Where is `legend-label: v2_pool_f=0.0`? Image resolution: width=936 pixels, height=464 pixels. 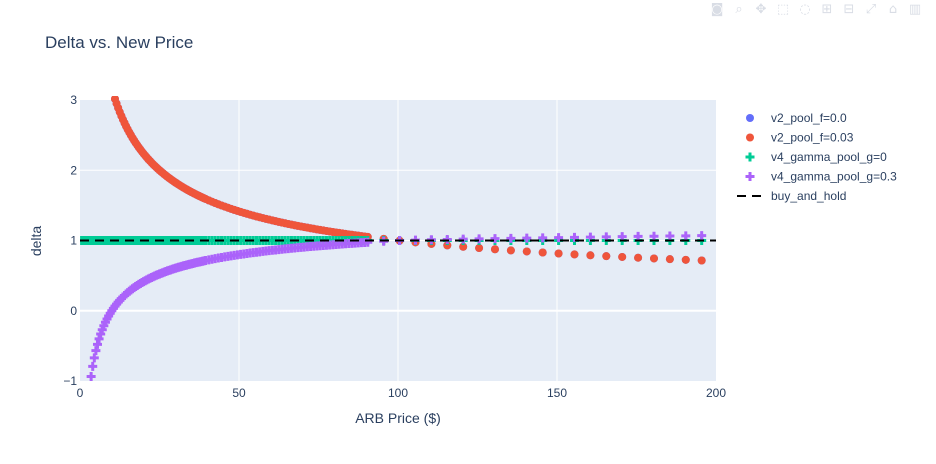 legend-label: v2_pool_f=0.0 is located at coordinates (809, 118).